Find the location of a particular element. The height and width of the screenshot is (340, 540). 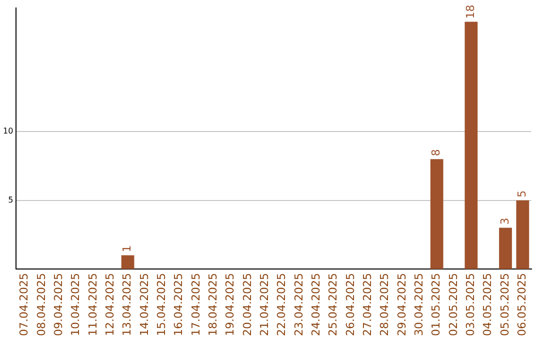

x-tick-label: 30.04.2025 is located at coordinates (419, 304).